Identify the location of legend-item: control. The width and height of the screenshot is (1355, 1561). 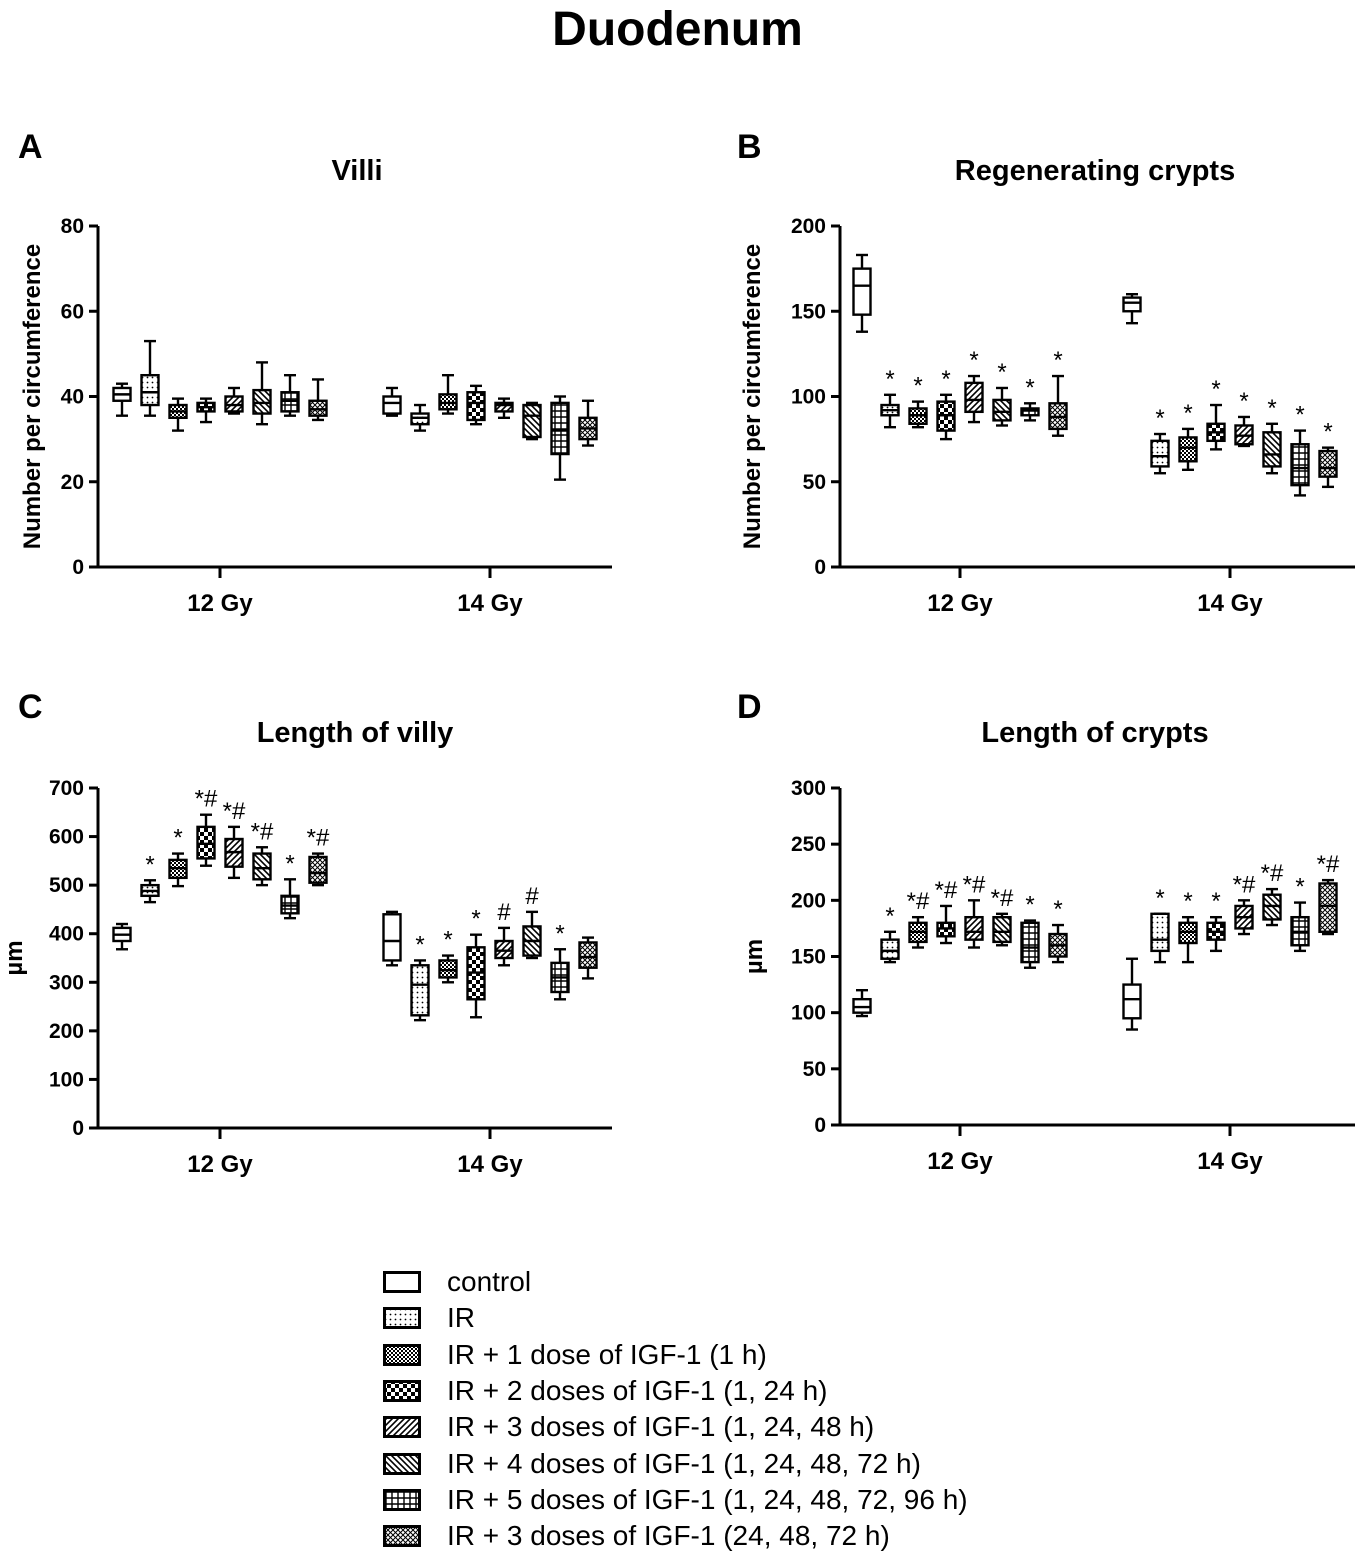
(675, 1282).